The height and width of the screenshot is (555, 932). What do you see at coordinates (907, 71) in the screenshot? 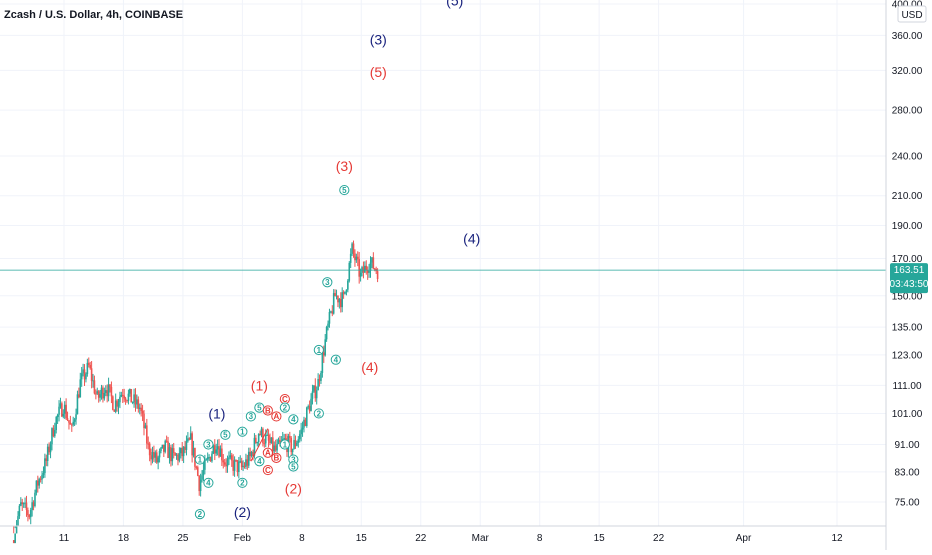
I see `y-tick-label: 320.00` at bounding box center [907, 71].